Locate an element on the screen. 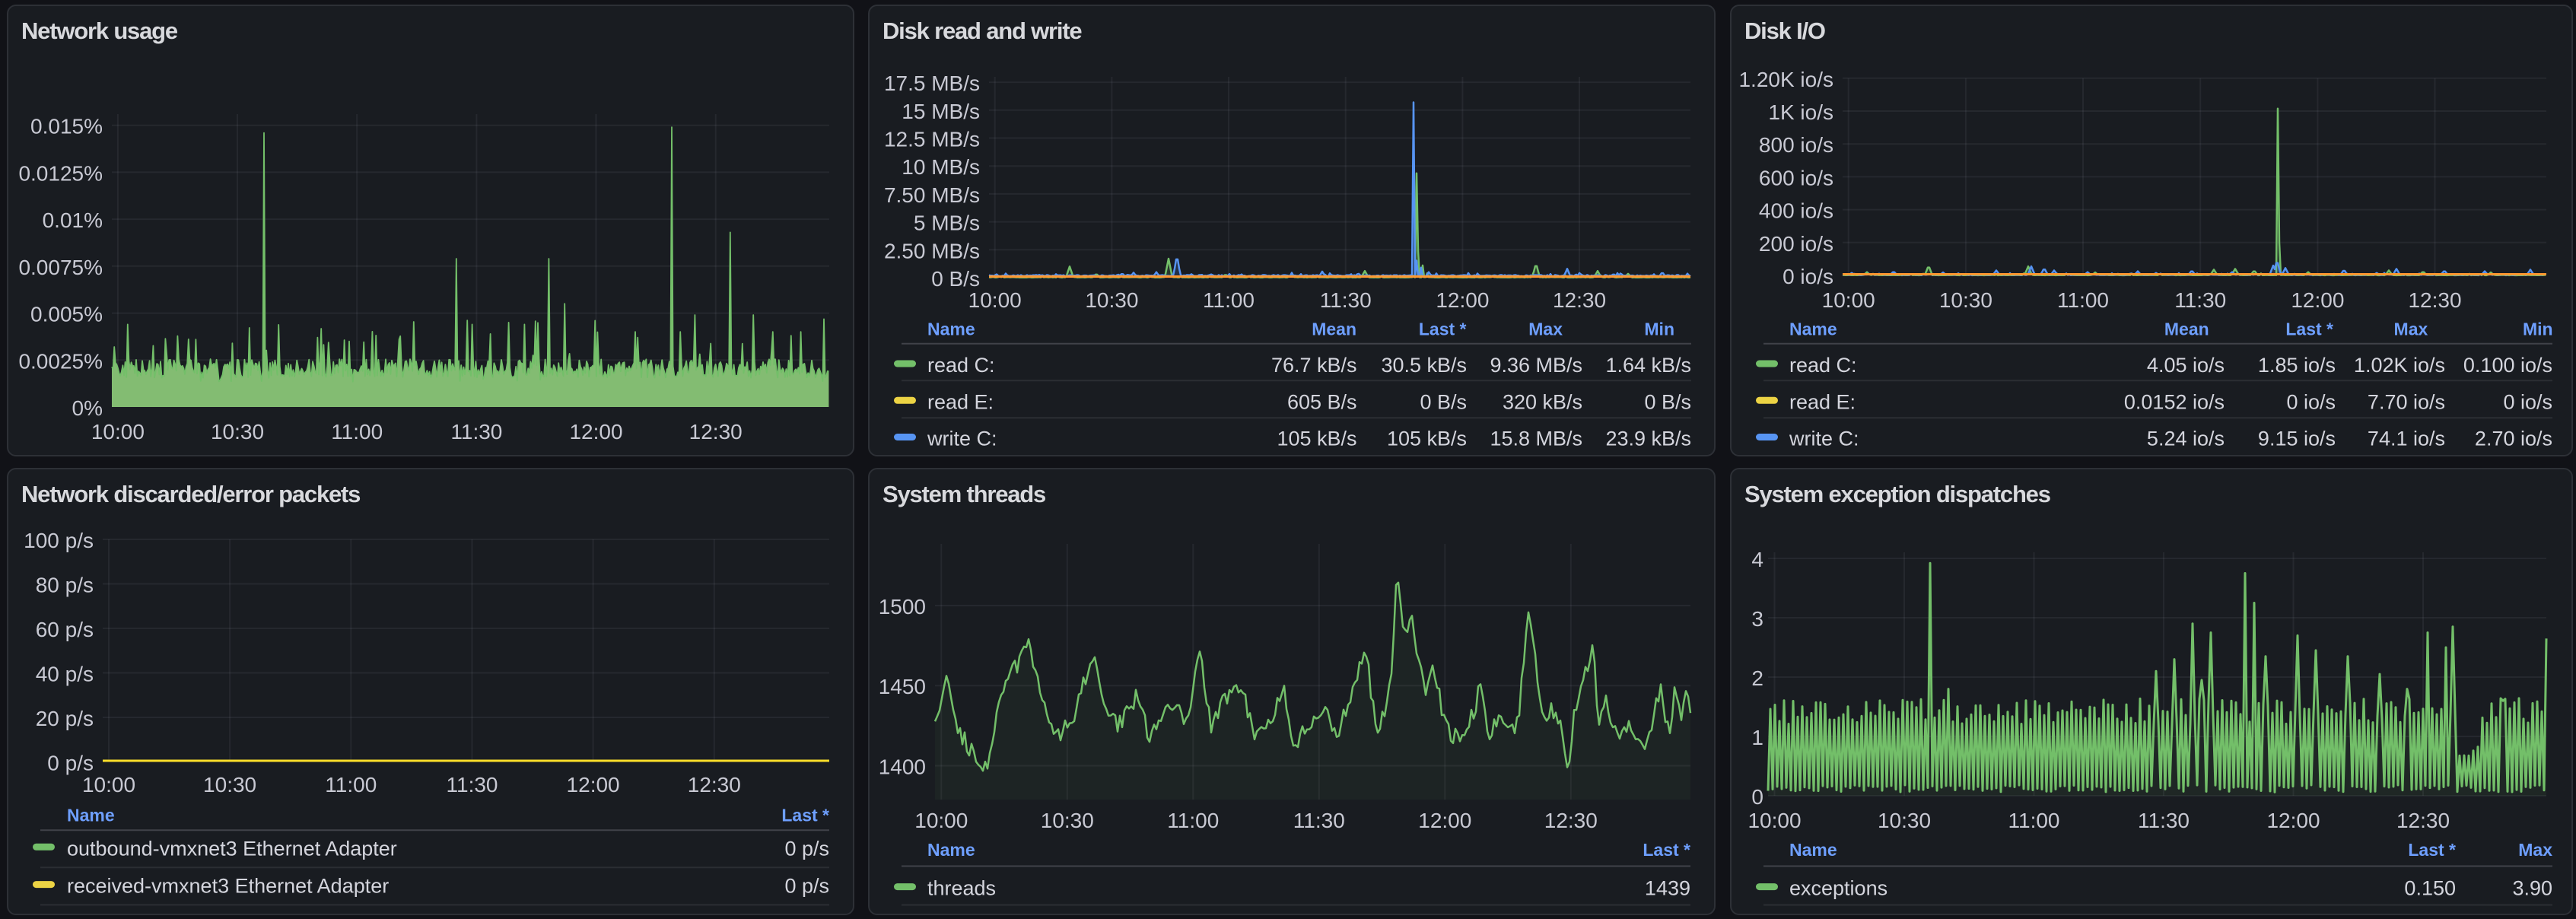 This screenshot has width=2576, height=919. svg-text: 1.64 kB/s is located at coordinates (1648, 366).